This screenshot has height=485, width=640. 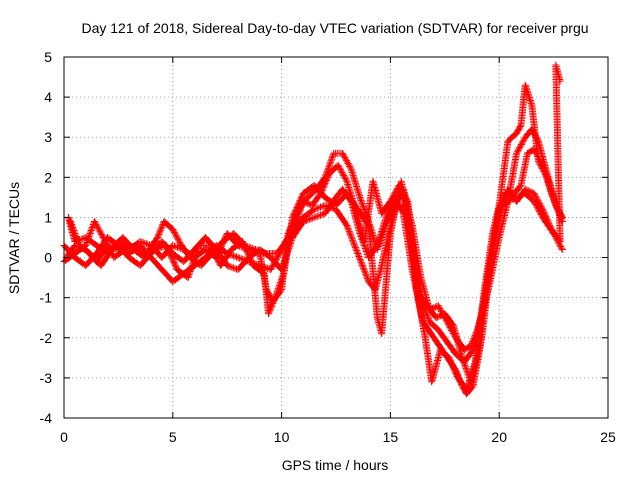 I want to click on x-tick-label: 20, so click(x=499, y=437).